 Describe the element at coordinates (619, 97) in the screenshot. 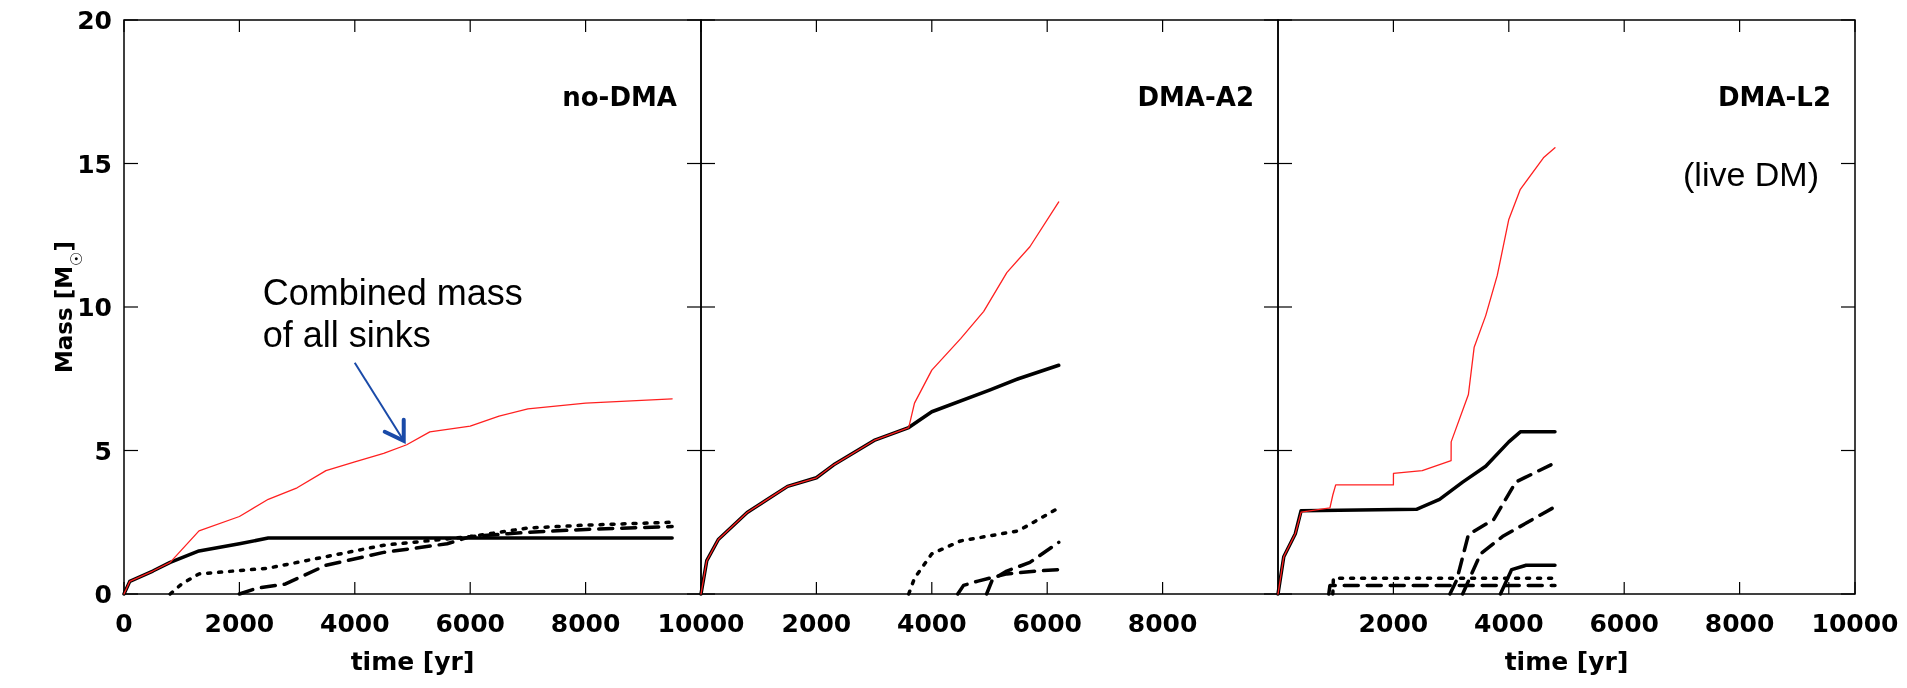

I see `text: no-DMA` at that location.